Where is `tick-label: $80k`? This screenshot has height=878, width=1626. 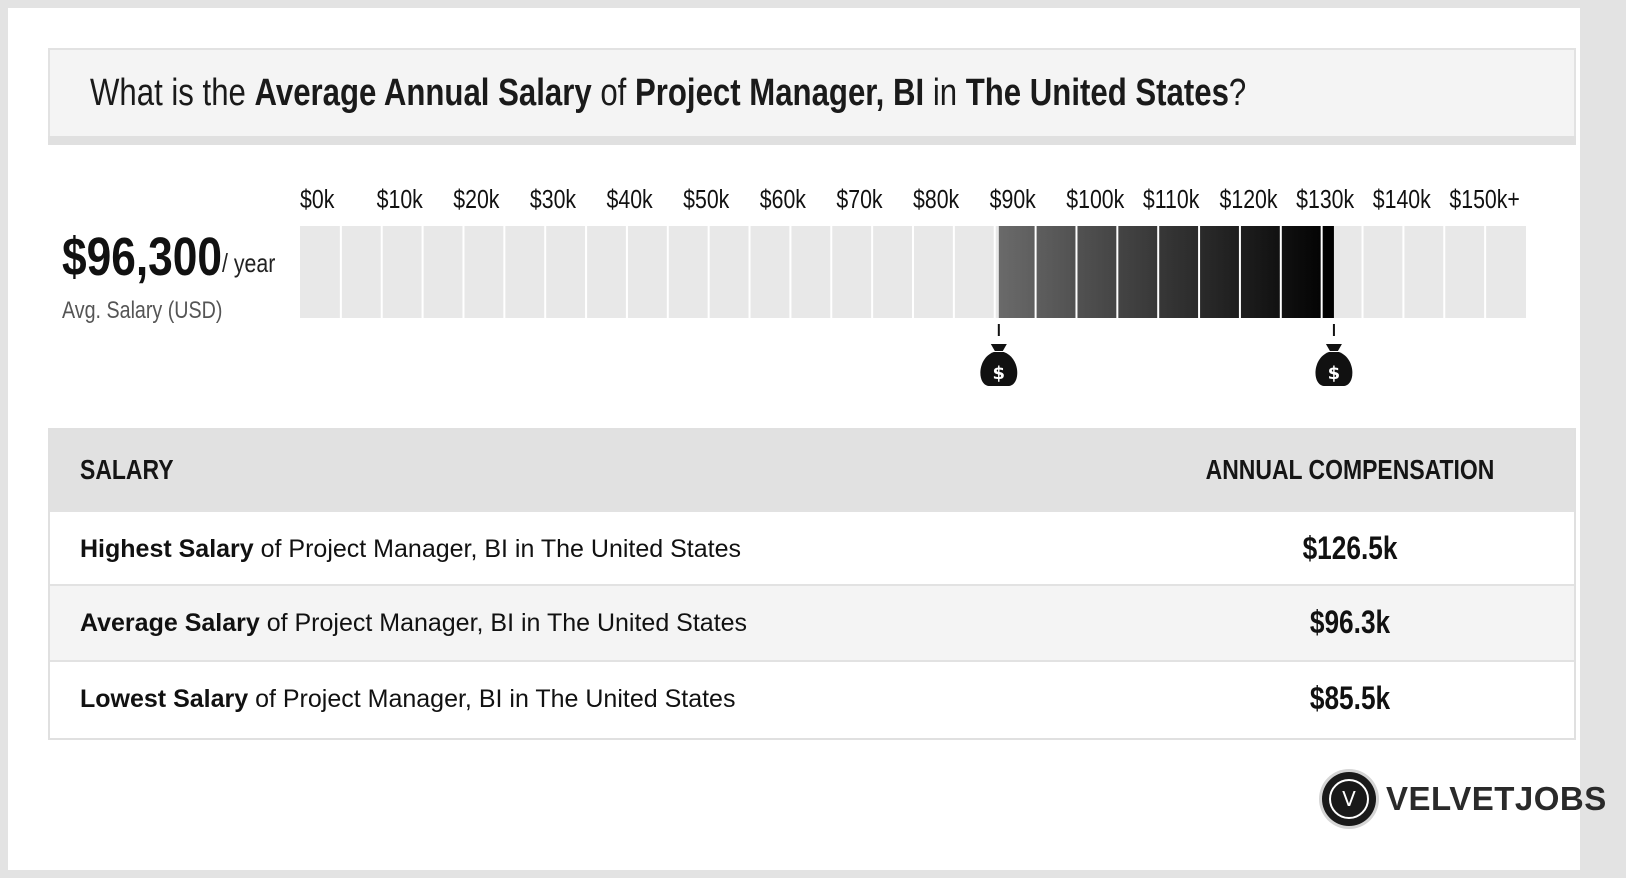
tick-label: $80k is located at coordinates (936, 200).